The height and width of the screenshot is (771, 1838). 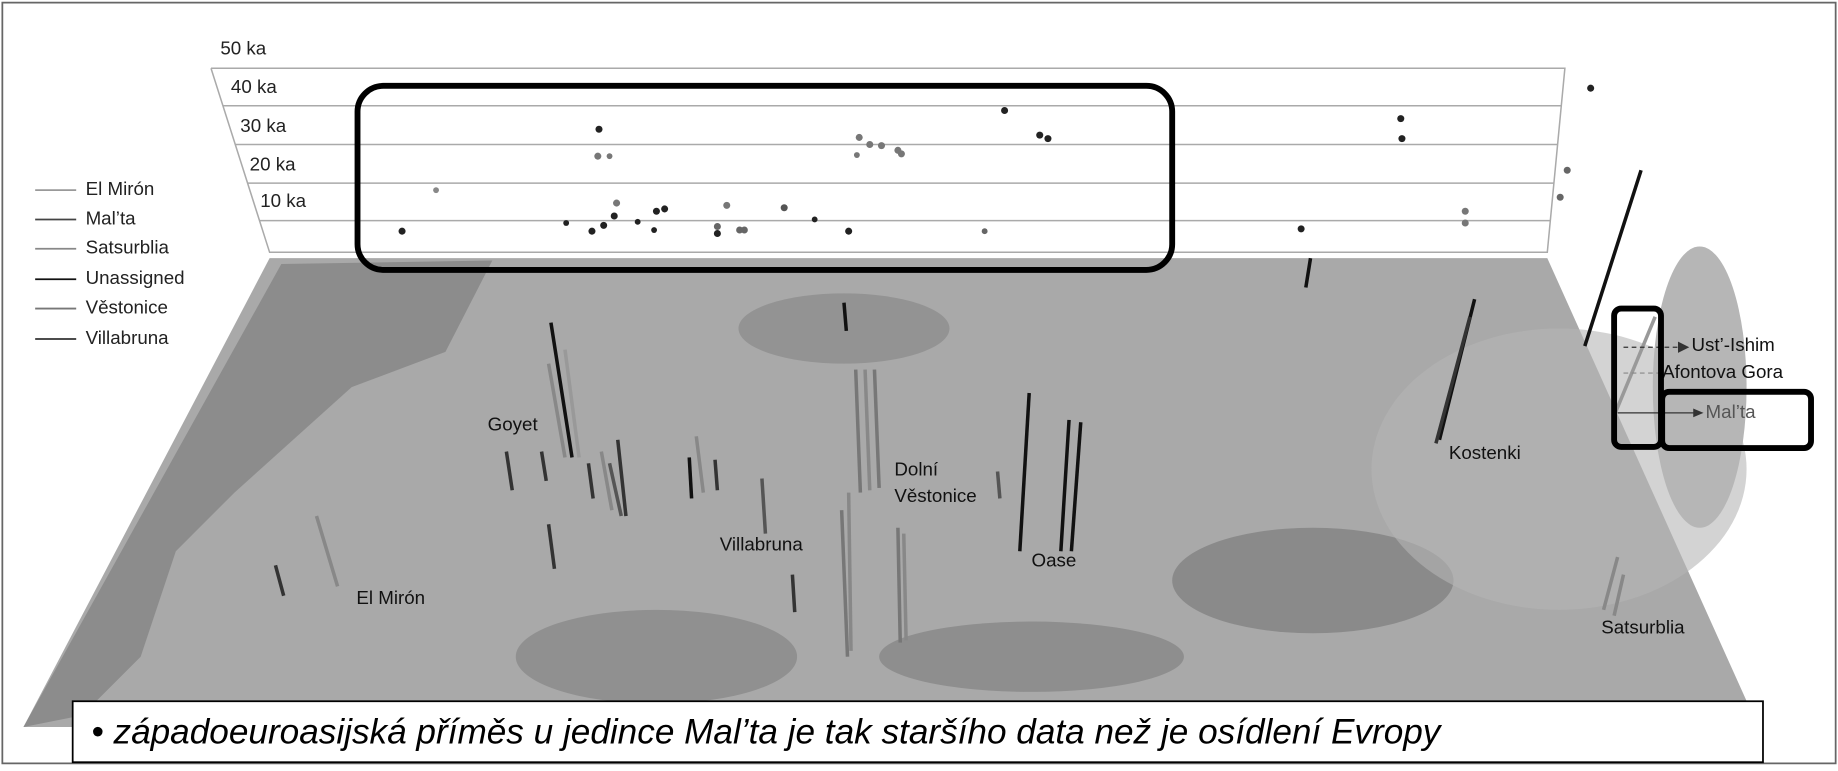 What do you see at coordinates (128, 247) in the screenshot?
I see `legend-label: Satsurblia` at bounding box center [128, 247].